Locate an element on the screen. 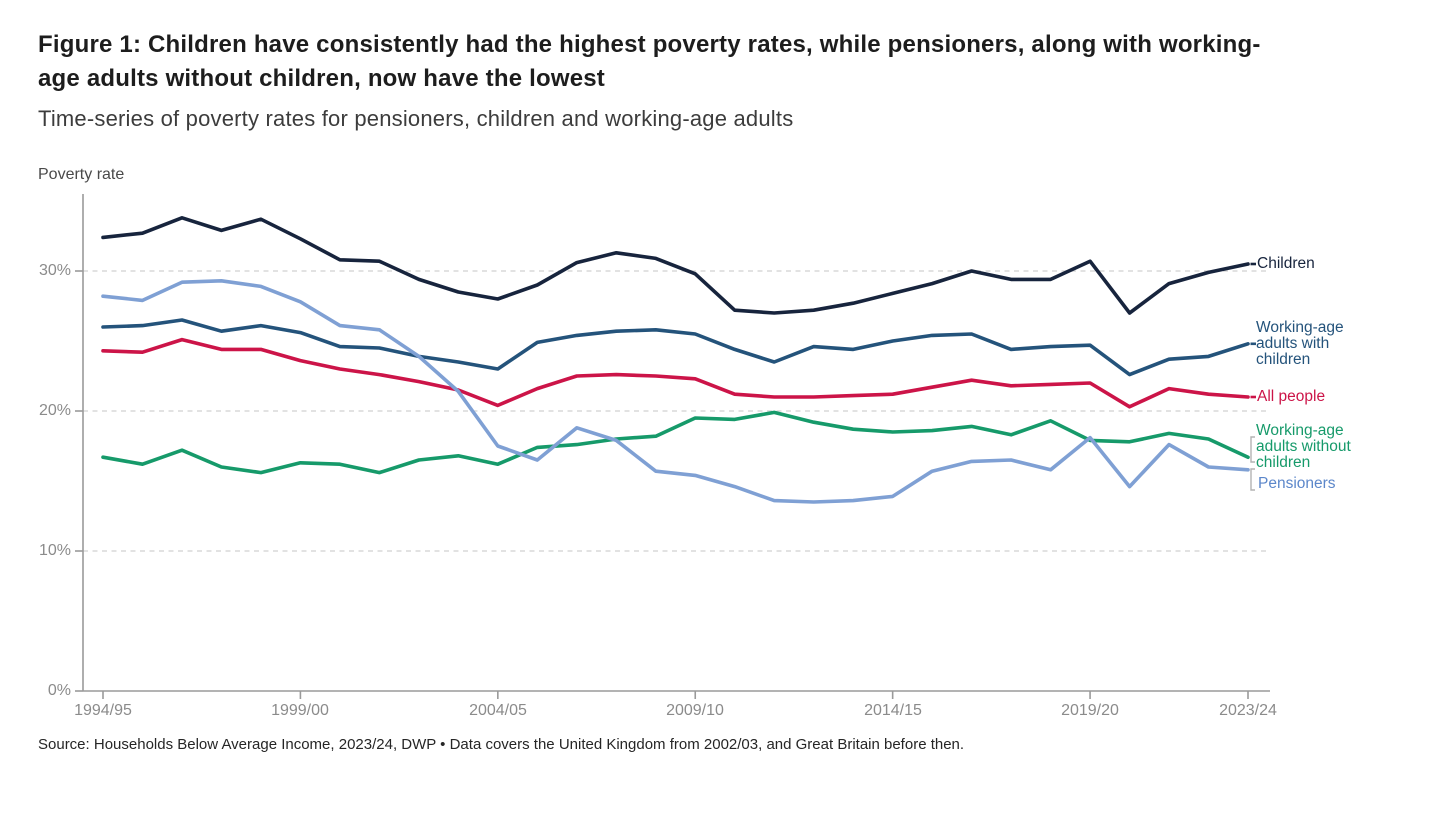 This screenshot has width=1456, height=818. series-label-pensioners: Pensioners is located at coordinates (1297, 483).